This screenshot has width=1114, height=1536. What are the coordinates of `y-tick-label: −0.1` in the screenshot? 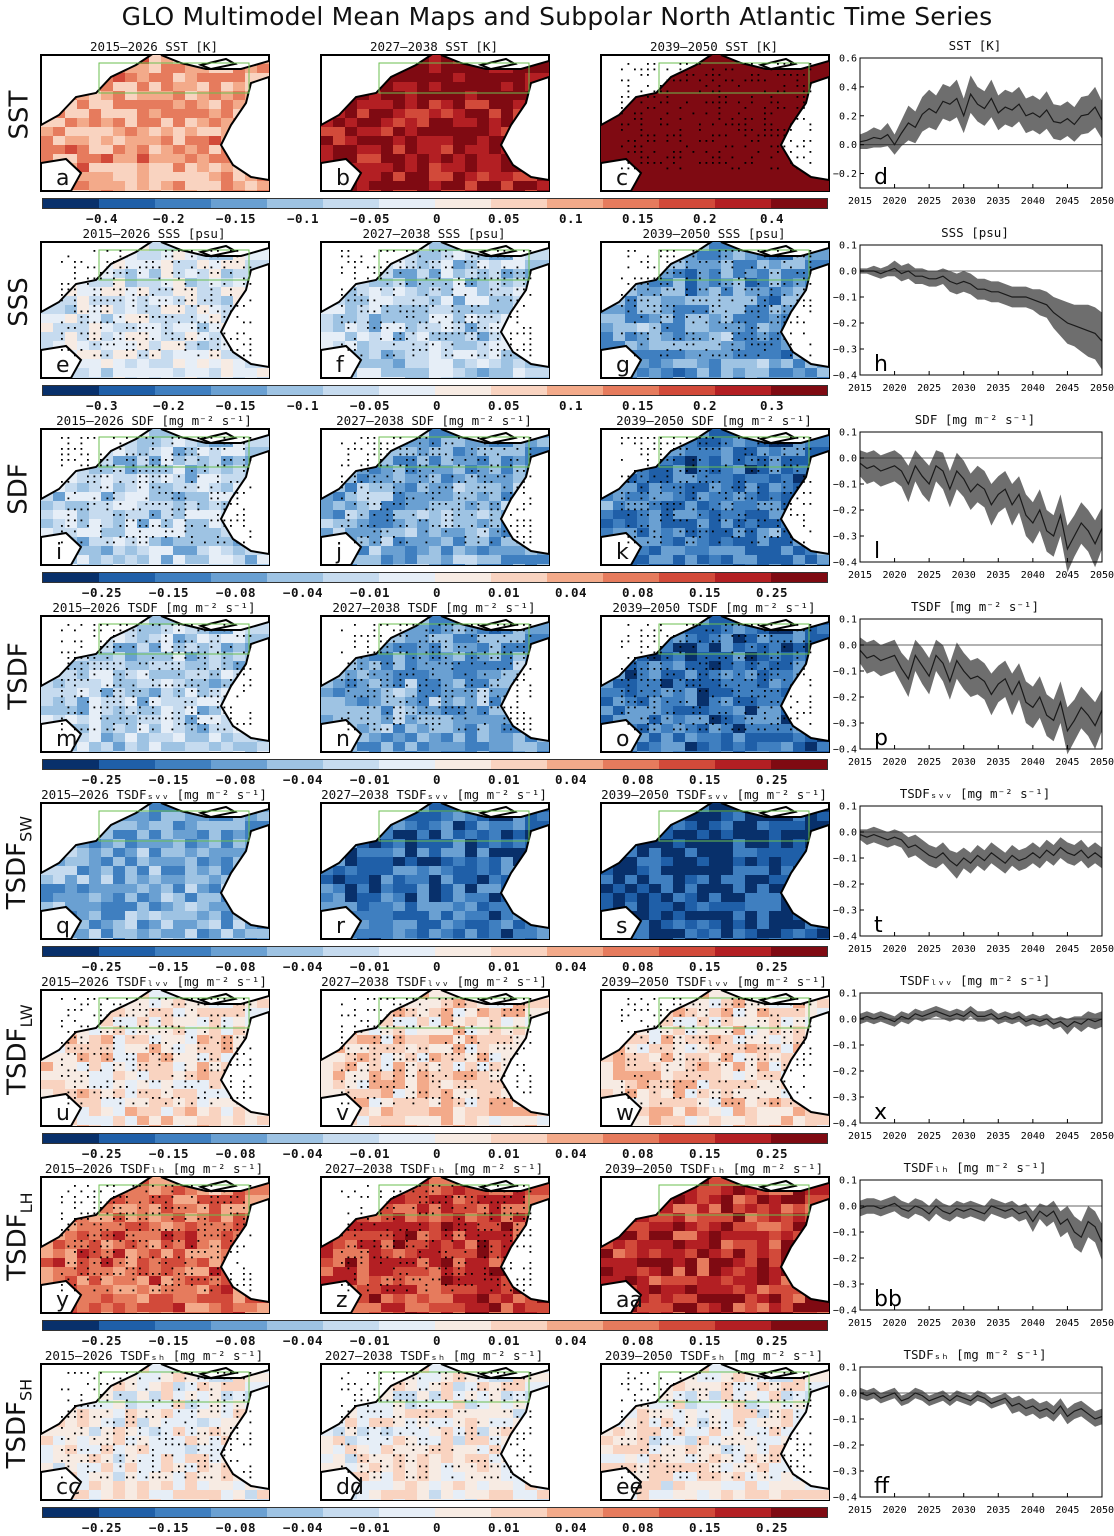 It's located at (845, 298).